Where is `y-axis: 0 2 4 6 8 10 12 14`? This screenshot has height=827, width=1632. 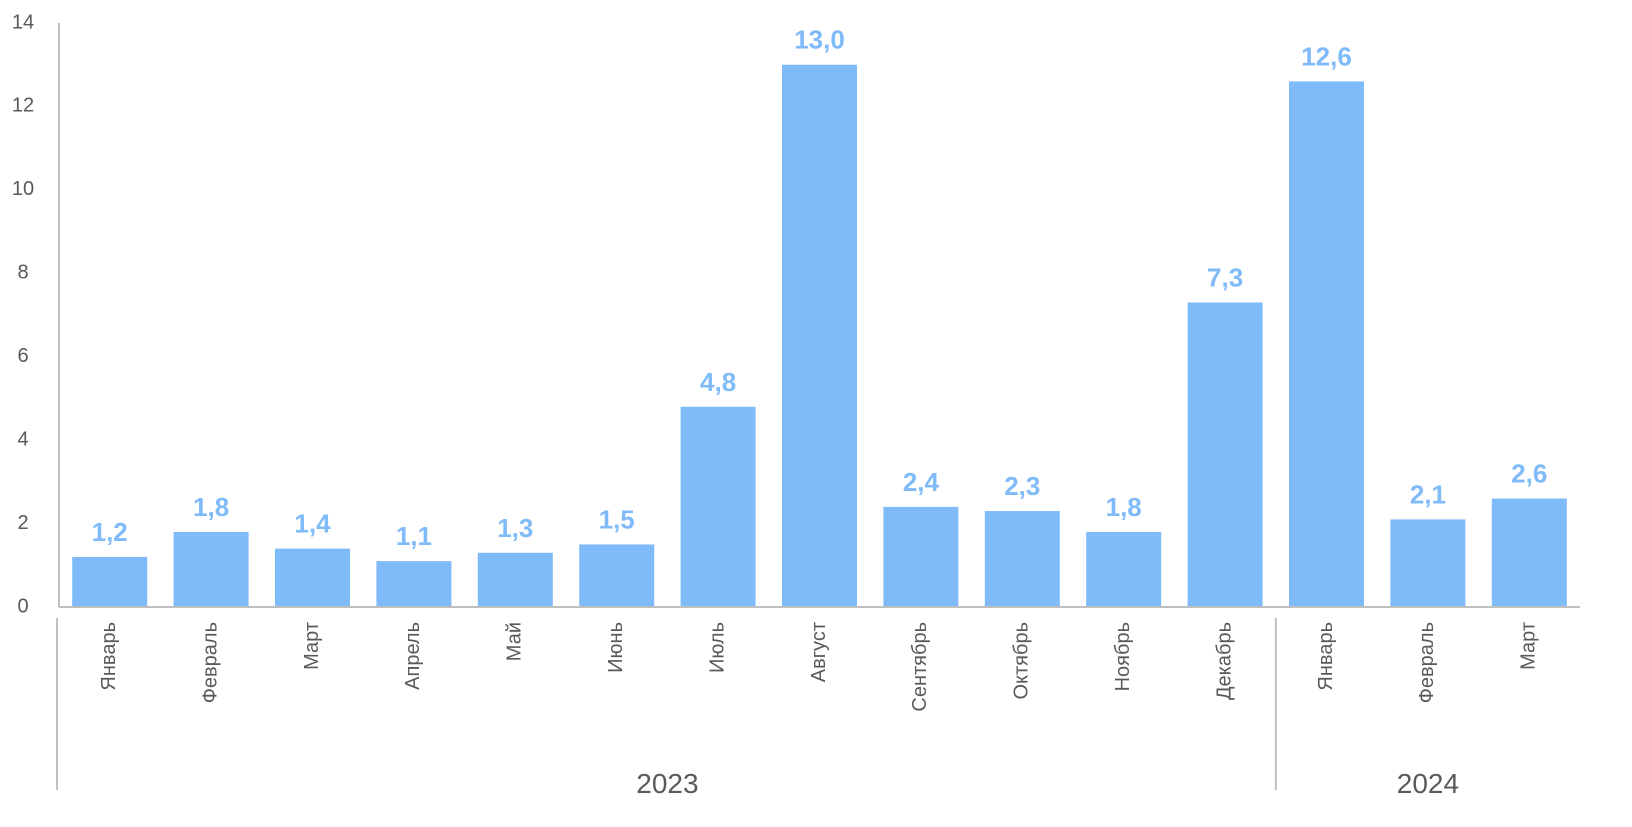
y-axis: 0 2 4 6 8 10 12 14 is located at coordinates (36, 314).